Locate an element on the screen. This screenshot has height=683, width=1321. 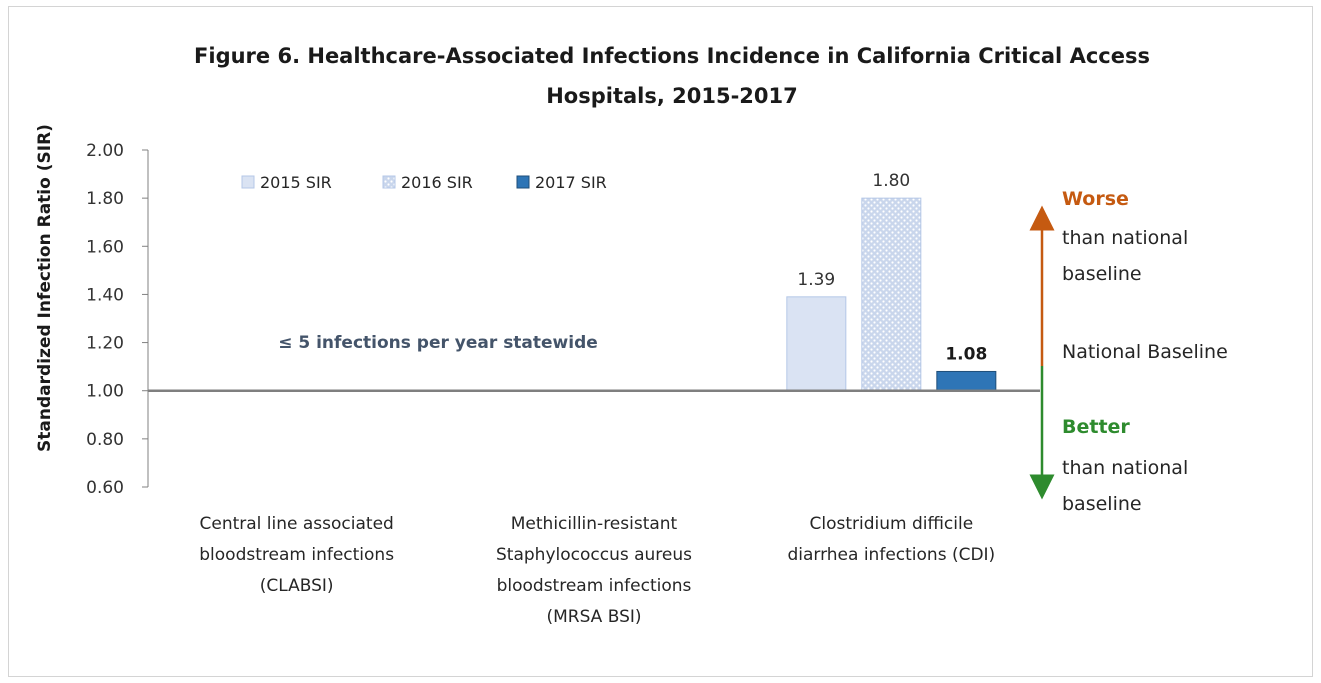
y-axis-label: Standardized Infection Ratio (SIR) is located at coordinates (45, 288).